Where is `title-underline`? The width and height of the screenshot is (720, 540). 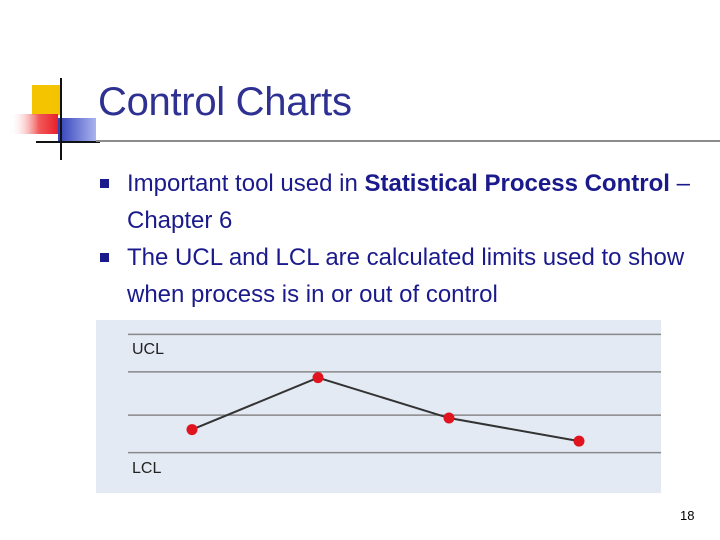
title-underline is located at coordinates (408, 141).